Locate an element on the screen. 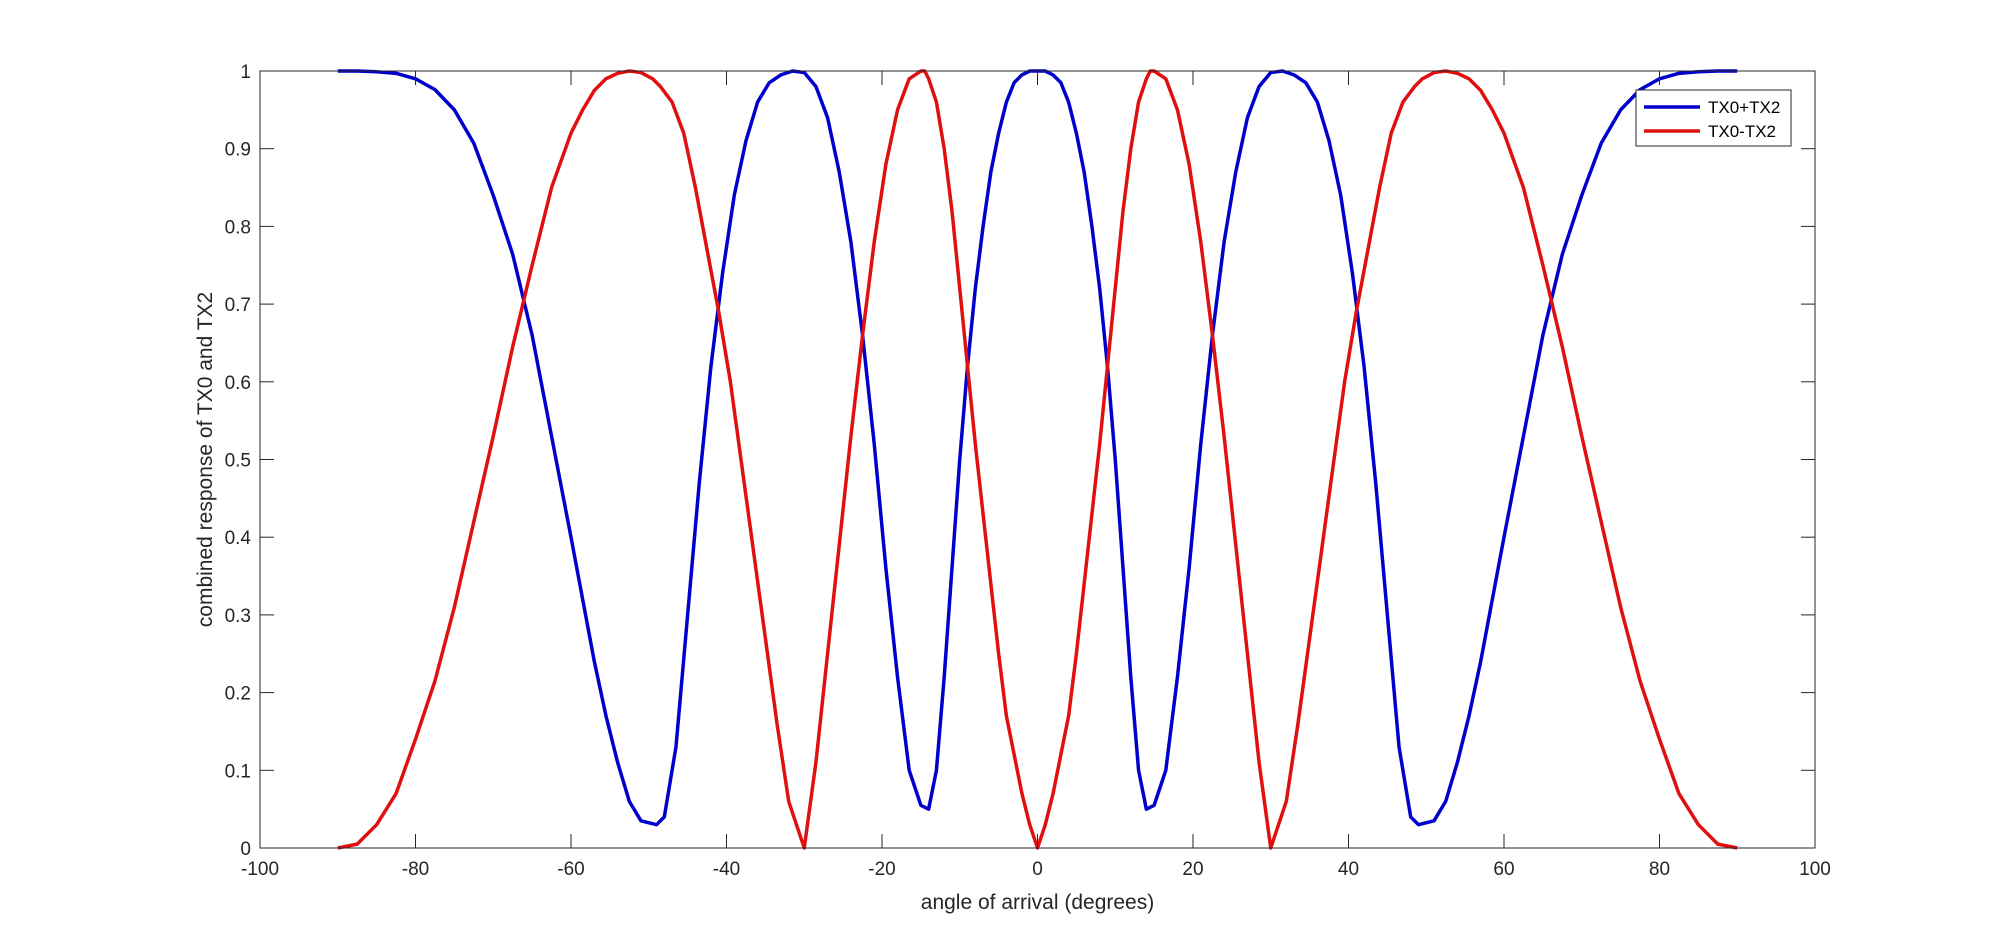  x-tick-label: 40 is located at coordinates (1348, 869).